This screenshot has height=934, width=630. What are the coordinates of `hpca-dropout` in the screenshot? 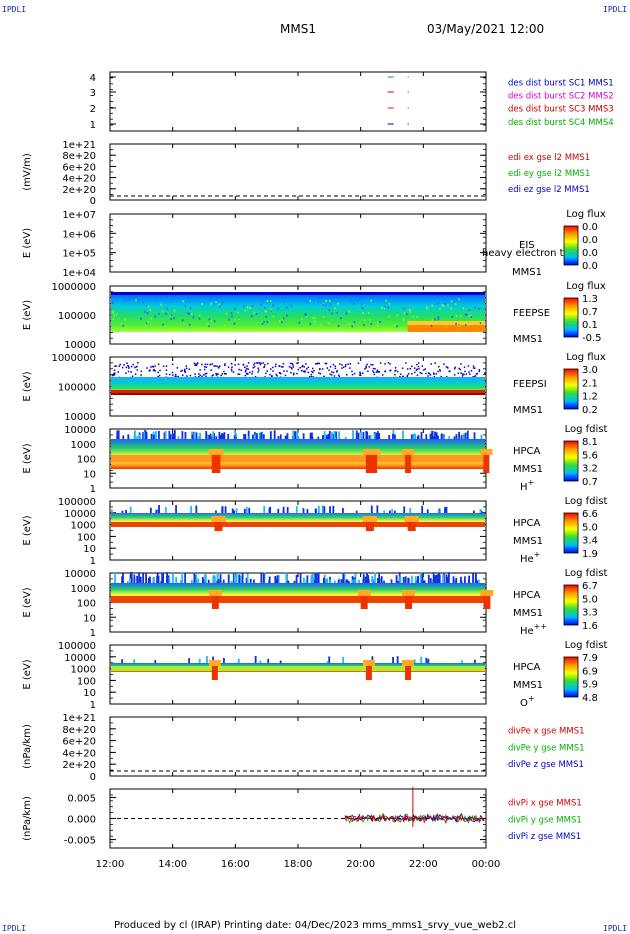 It's located at (215, 602).